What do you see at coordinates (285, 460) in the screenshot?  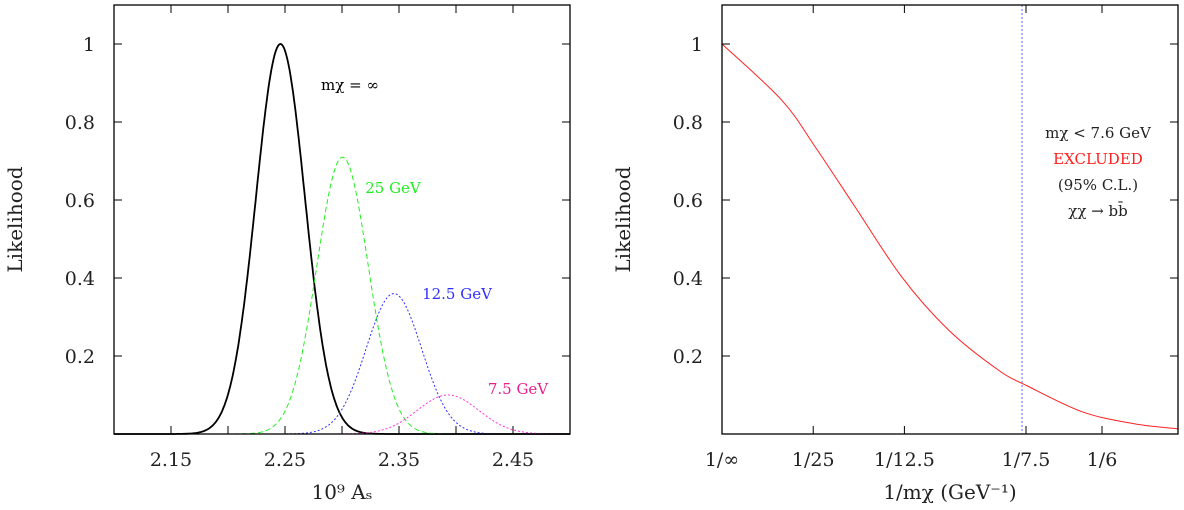 I see `x-tick-label: 2.25` at bounding box center [285, 460].